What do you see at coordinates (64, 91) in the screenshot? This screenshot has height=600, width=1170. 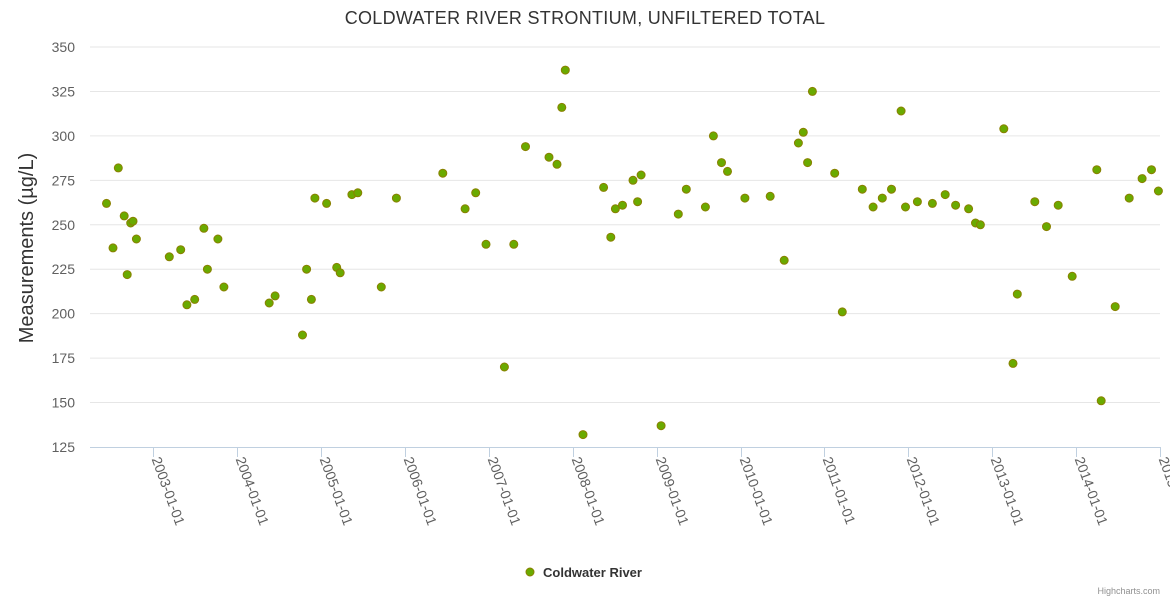 I see `y-tick-label: 325` at bounding box center [64, 91].